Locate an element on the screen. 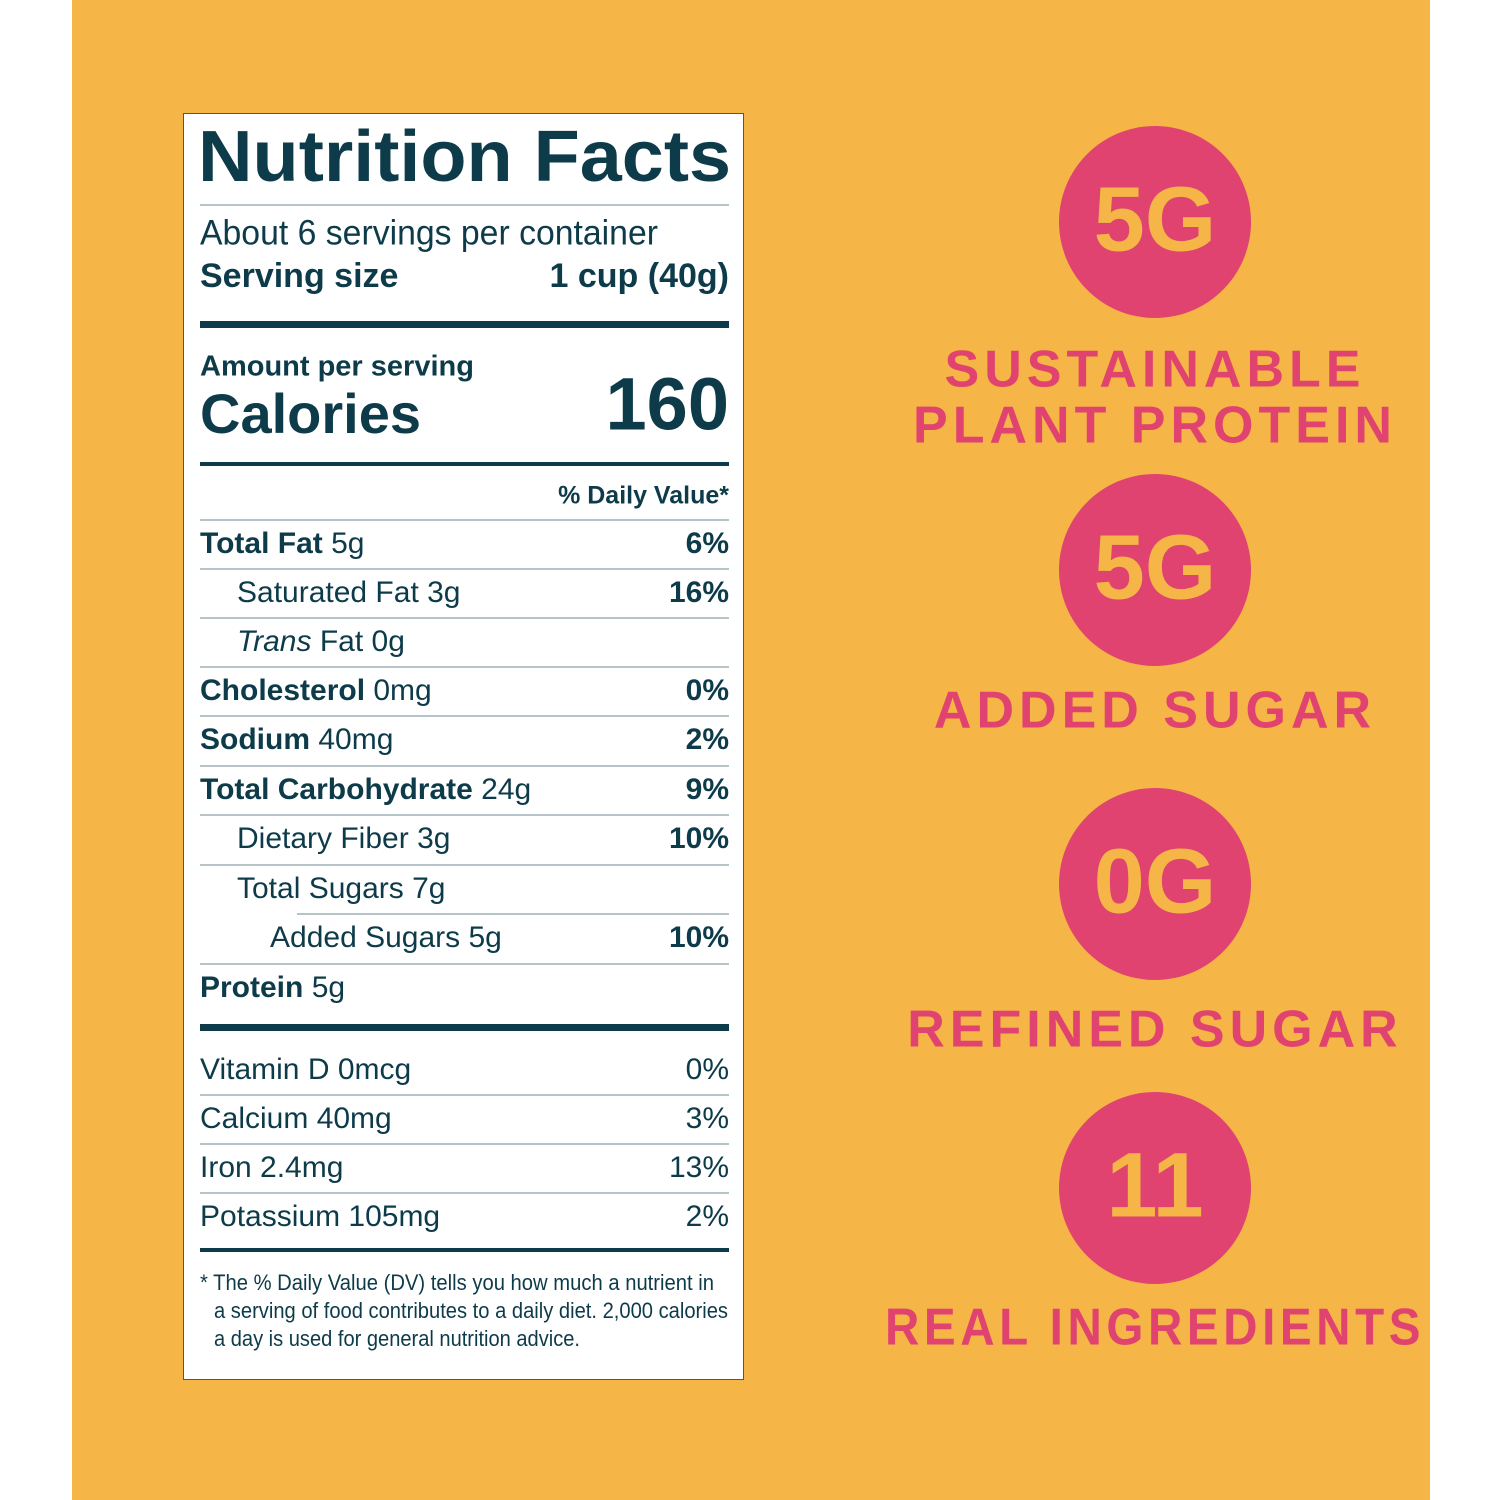  claim-text: PLANT PROTEIN is located at coordinates (1155, 426).